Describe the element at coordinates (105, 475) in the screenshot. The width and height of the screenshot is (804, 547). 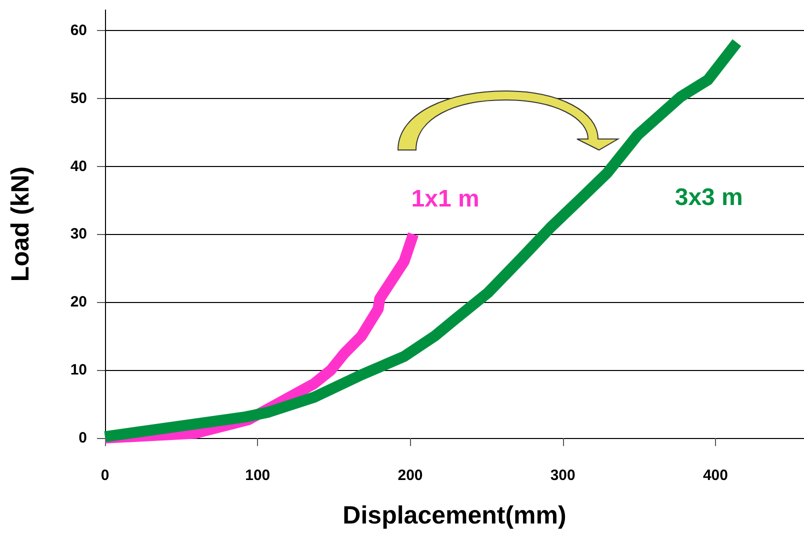
I see `x-tick-label: 0` at that location.